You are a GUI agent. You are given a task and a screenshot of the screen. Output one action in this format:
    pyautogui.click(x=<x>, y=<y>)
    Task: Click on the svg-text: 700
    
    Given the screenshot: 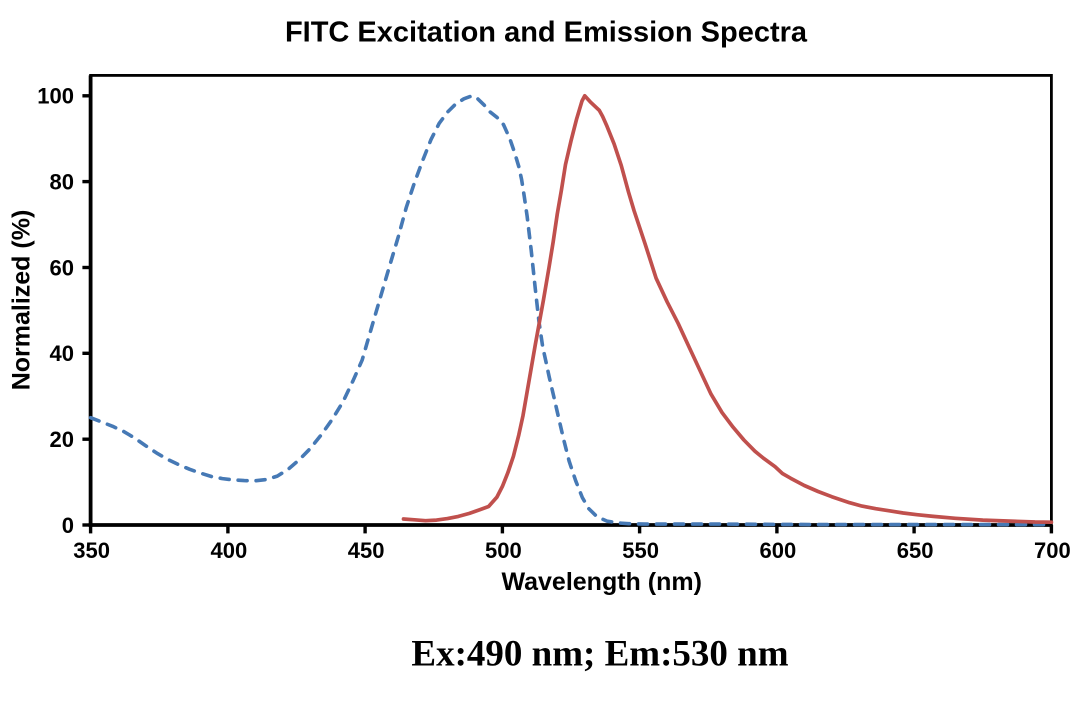 What is the action you would take?
    pyautogui.click(x=1052, y=550)
    